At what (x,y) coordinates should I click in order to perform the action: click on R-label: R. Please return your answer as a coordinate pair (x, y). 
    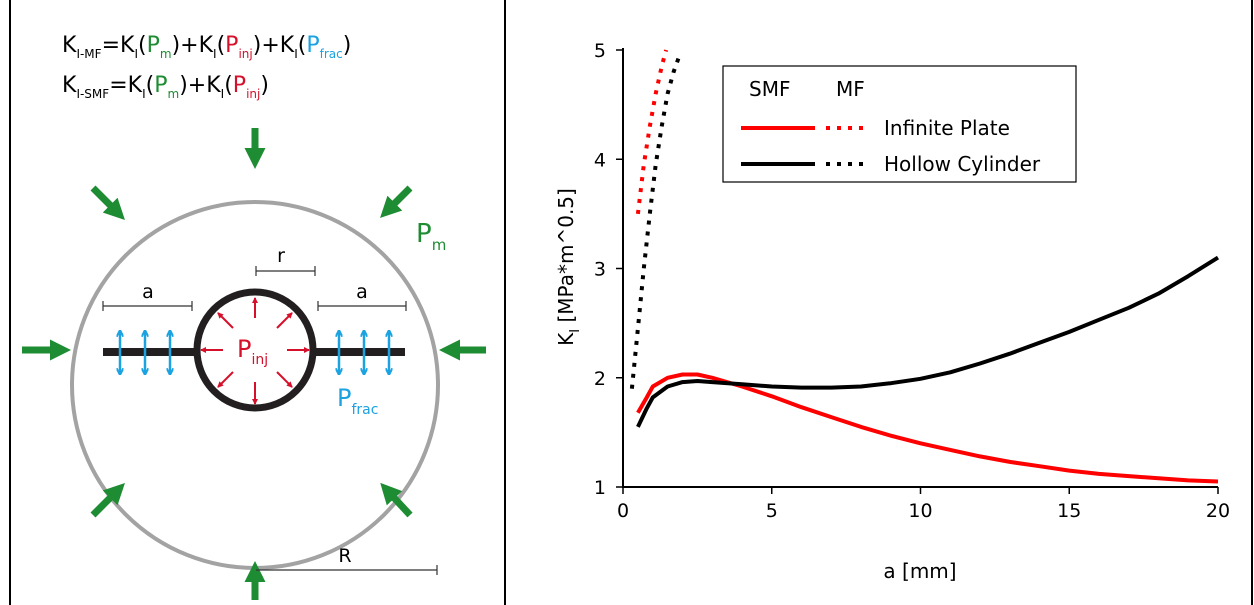
    Looking at the image, I should click on (344, 556).